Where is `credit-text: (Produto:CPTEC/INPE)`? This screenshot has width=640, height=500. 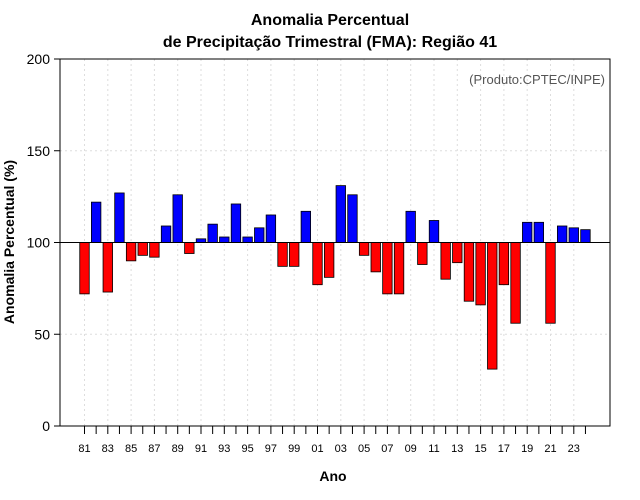 credit-text: (Produto:CPTEC/INPE) is located at coordinates (537, 79).